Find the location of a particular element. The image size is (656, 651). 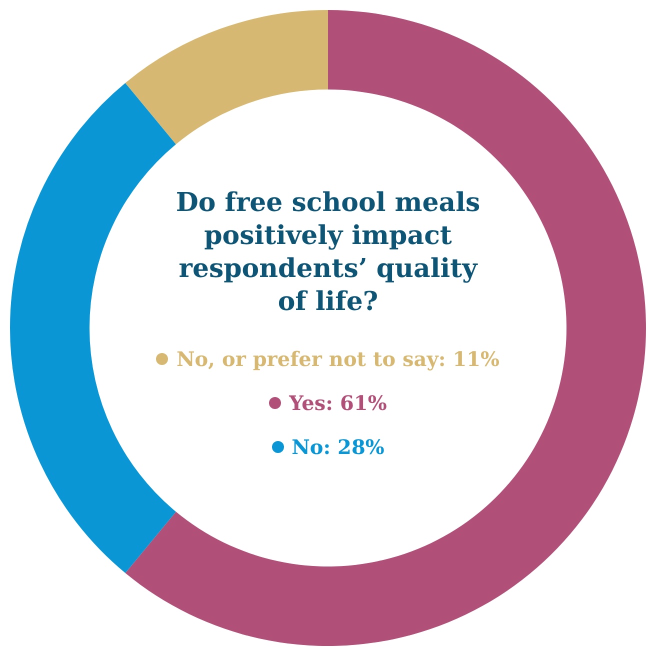

legend-label: No: 28% is located at coordinates (338, 447).